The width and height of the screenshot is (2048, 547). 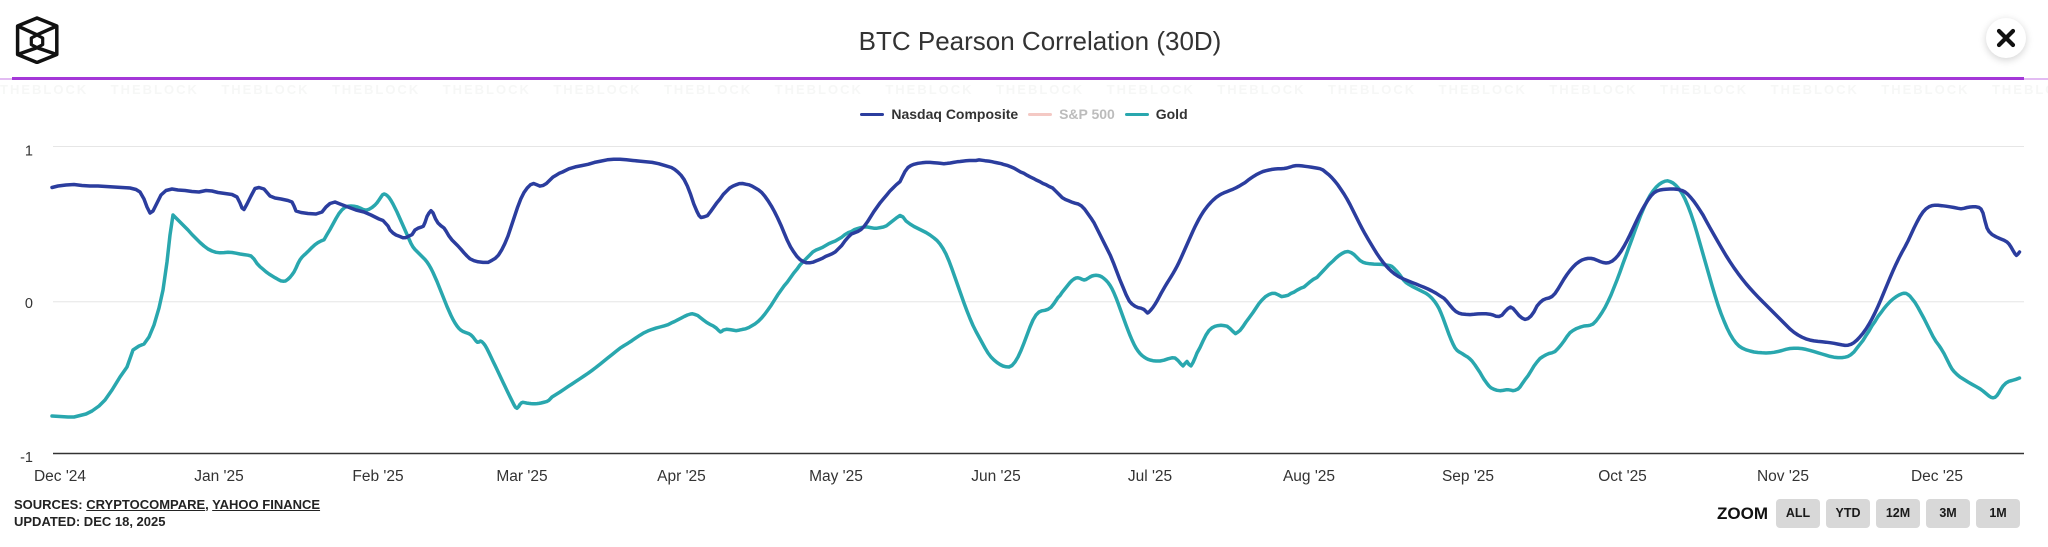 I want to click on svg-text: Jun '25, so click(x=996, y=476).